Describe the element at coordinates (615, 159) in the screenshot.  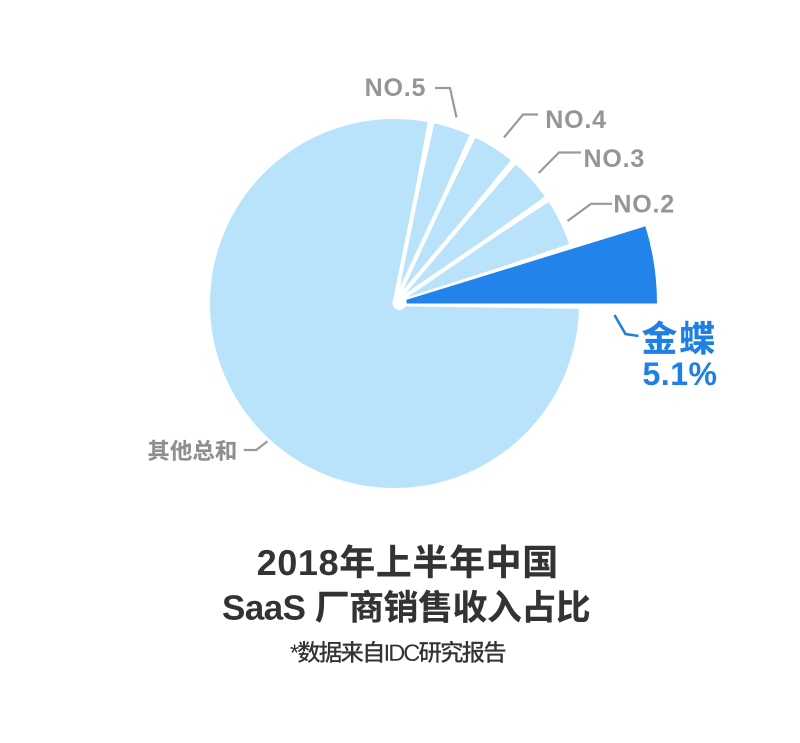
I see `svg-text: NO.3` at that location.